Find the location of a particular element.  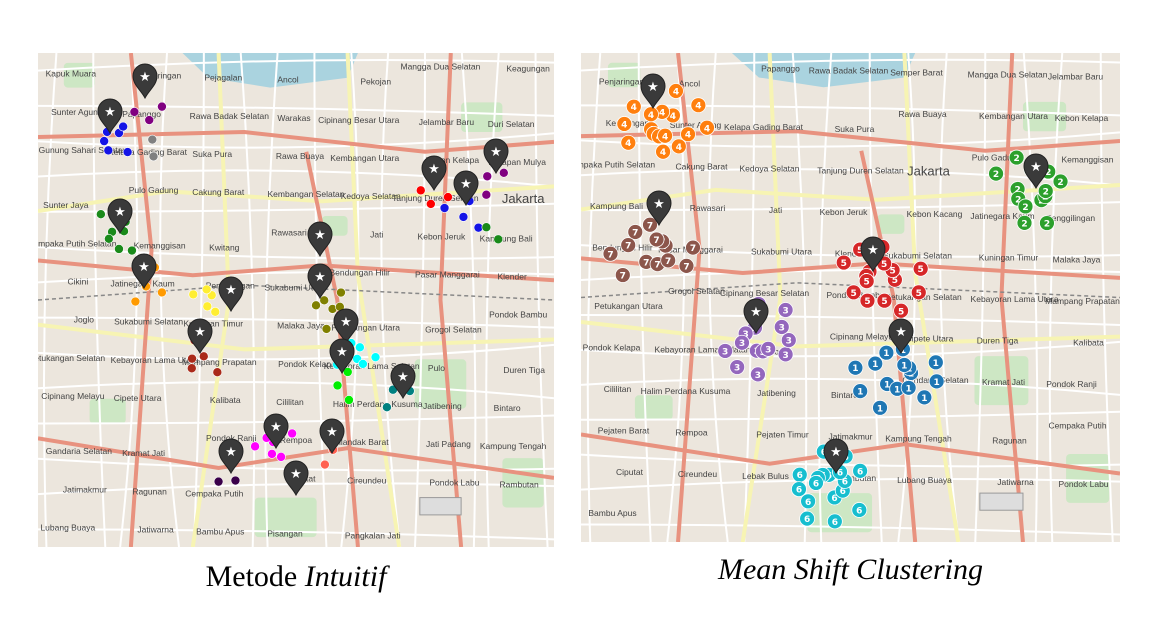

place-label: Jati Padang is located at coordinates (448, 444).